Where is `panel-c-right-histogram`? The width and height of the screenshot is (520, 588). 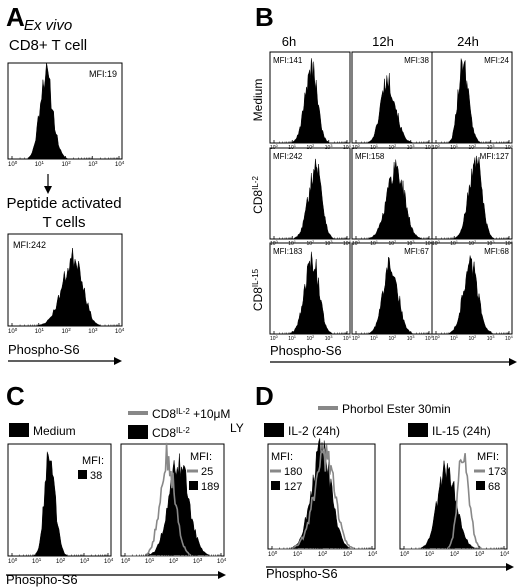 panel-c-right-histogram is located at coordinates (173, 499).